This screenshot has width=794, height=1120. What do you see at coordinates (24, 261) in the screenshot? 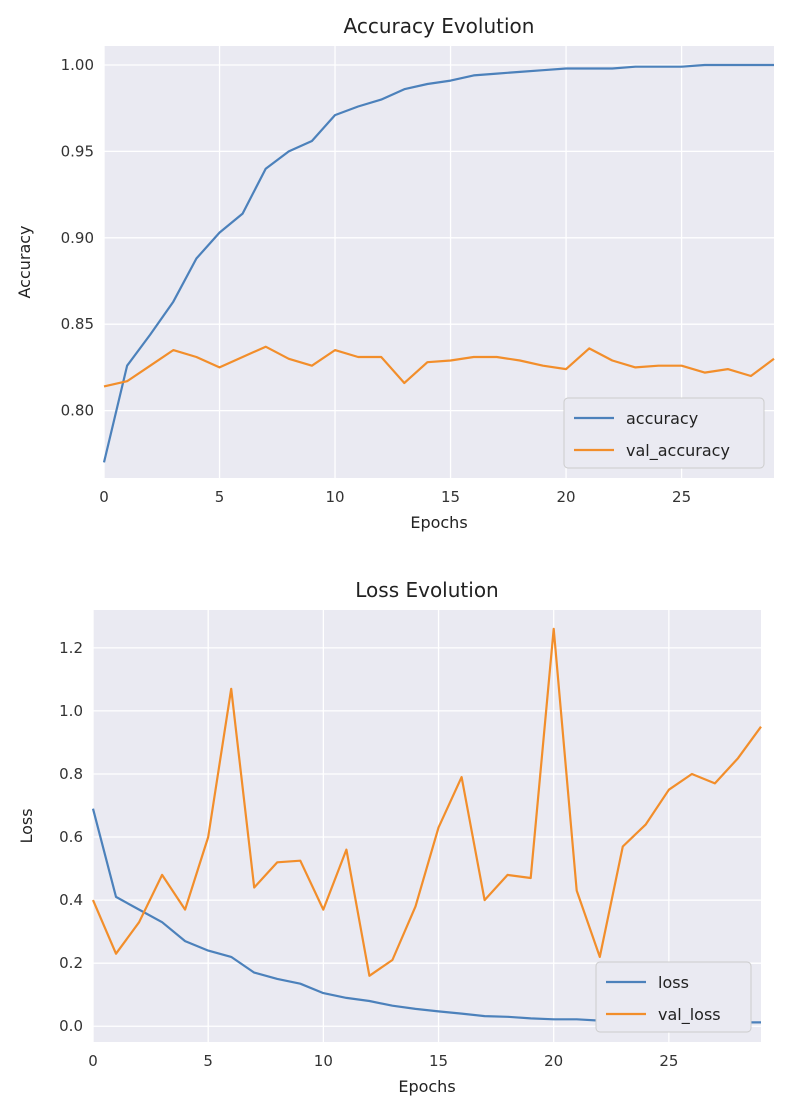
I see `accuracy-y-axis-label: Accuracy` at bounding box center [24, 261].